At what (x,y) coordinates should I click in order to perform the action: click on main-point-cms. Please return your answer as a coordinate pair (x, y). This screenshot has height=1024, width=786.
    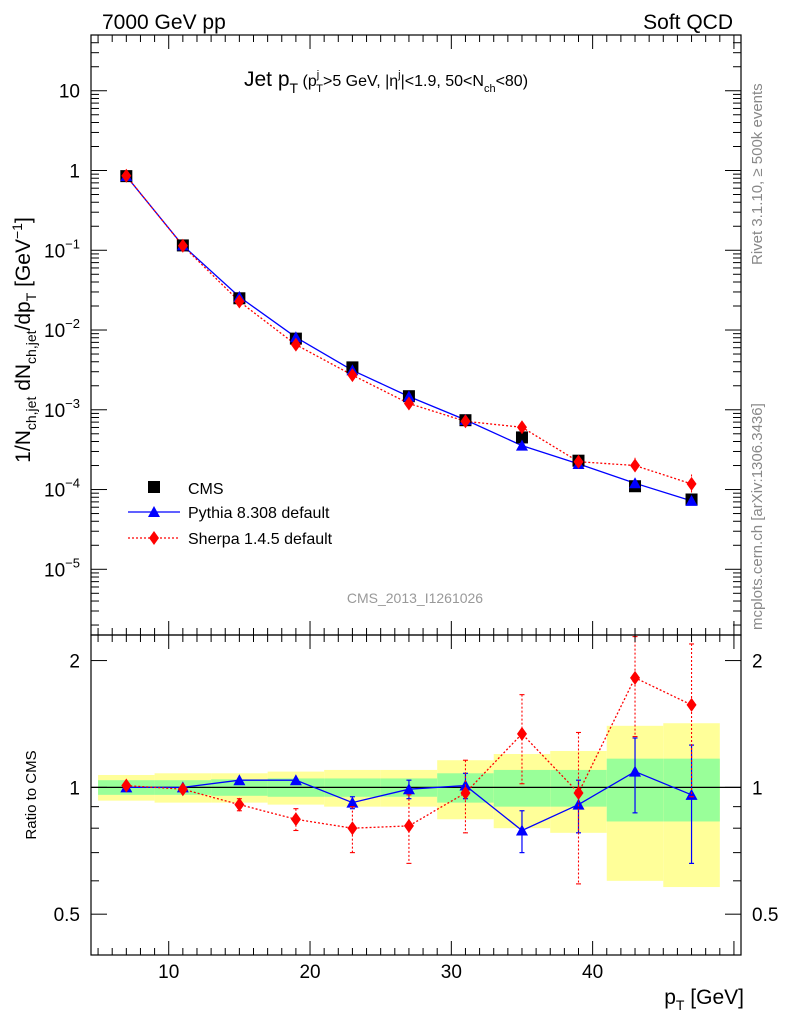
    Looking at the image, I should click on (521, 437).